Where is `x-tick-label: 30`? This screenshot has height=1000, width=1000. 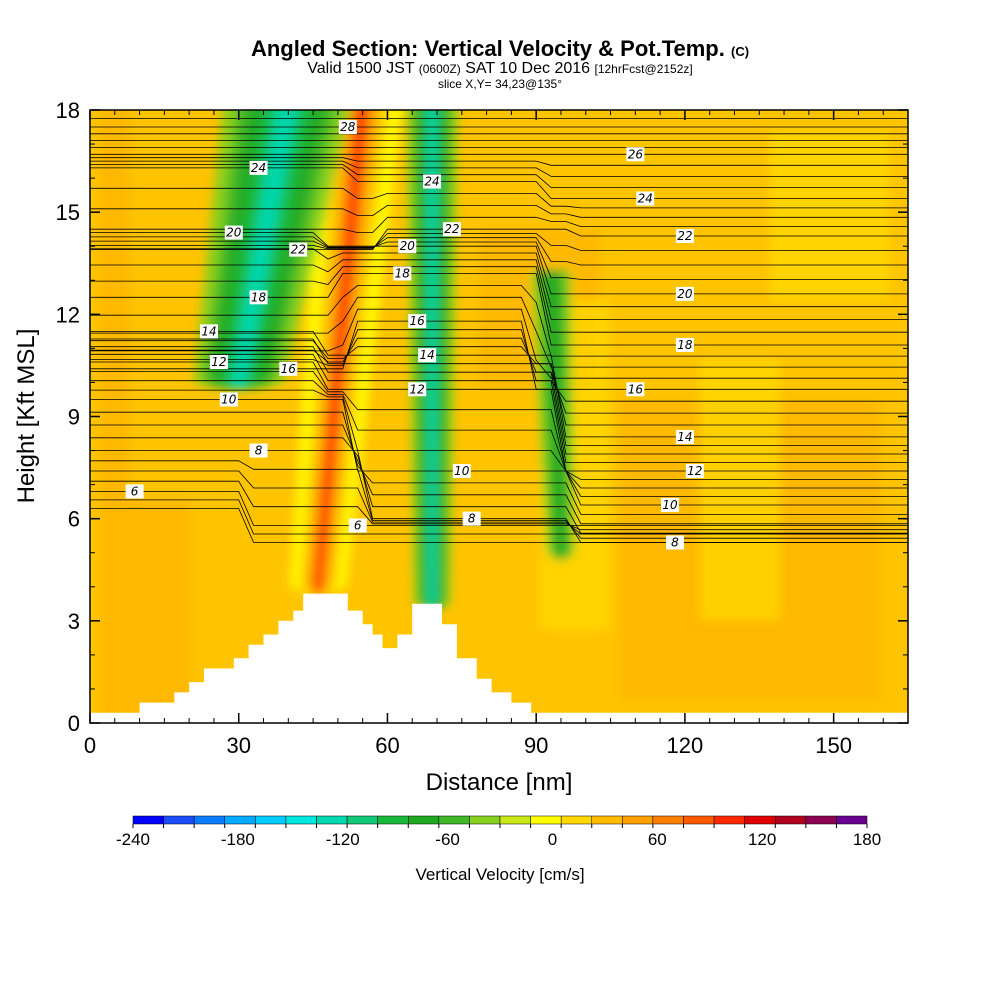 x-tick-label: 30 is located at coordinates (238, 745).